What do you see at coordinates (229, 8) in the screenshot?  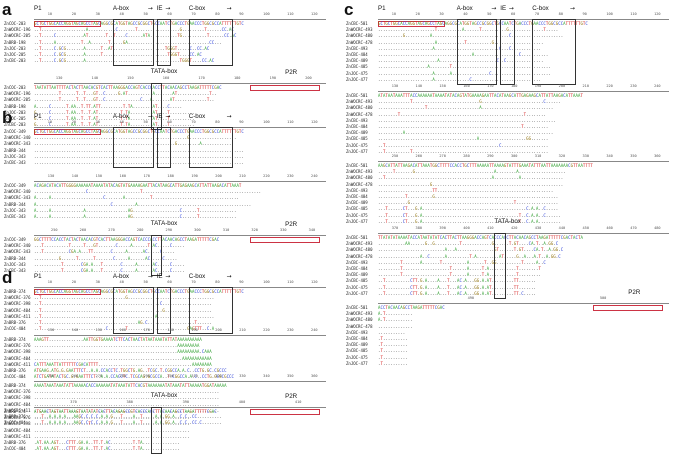 I see `cbox-arrow-icon: →` at bounding box center [229, 8].